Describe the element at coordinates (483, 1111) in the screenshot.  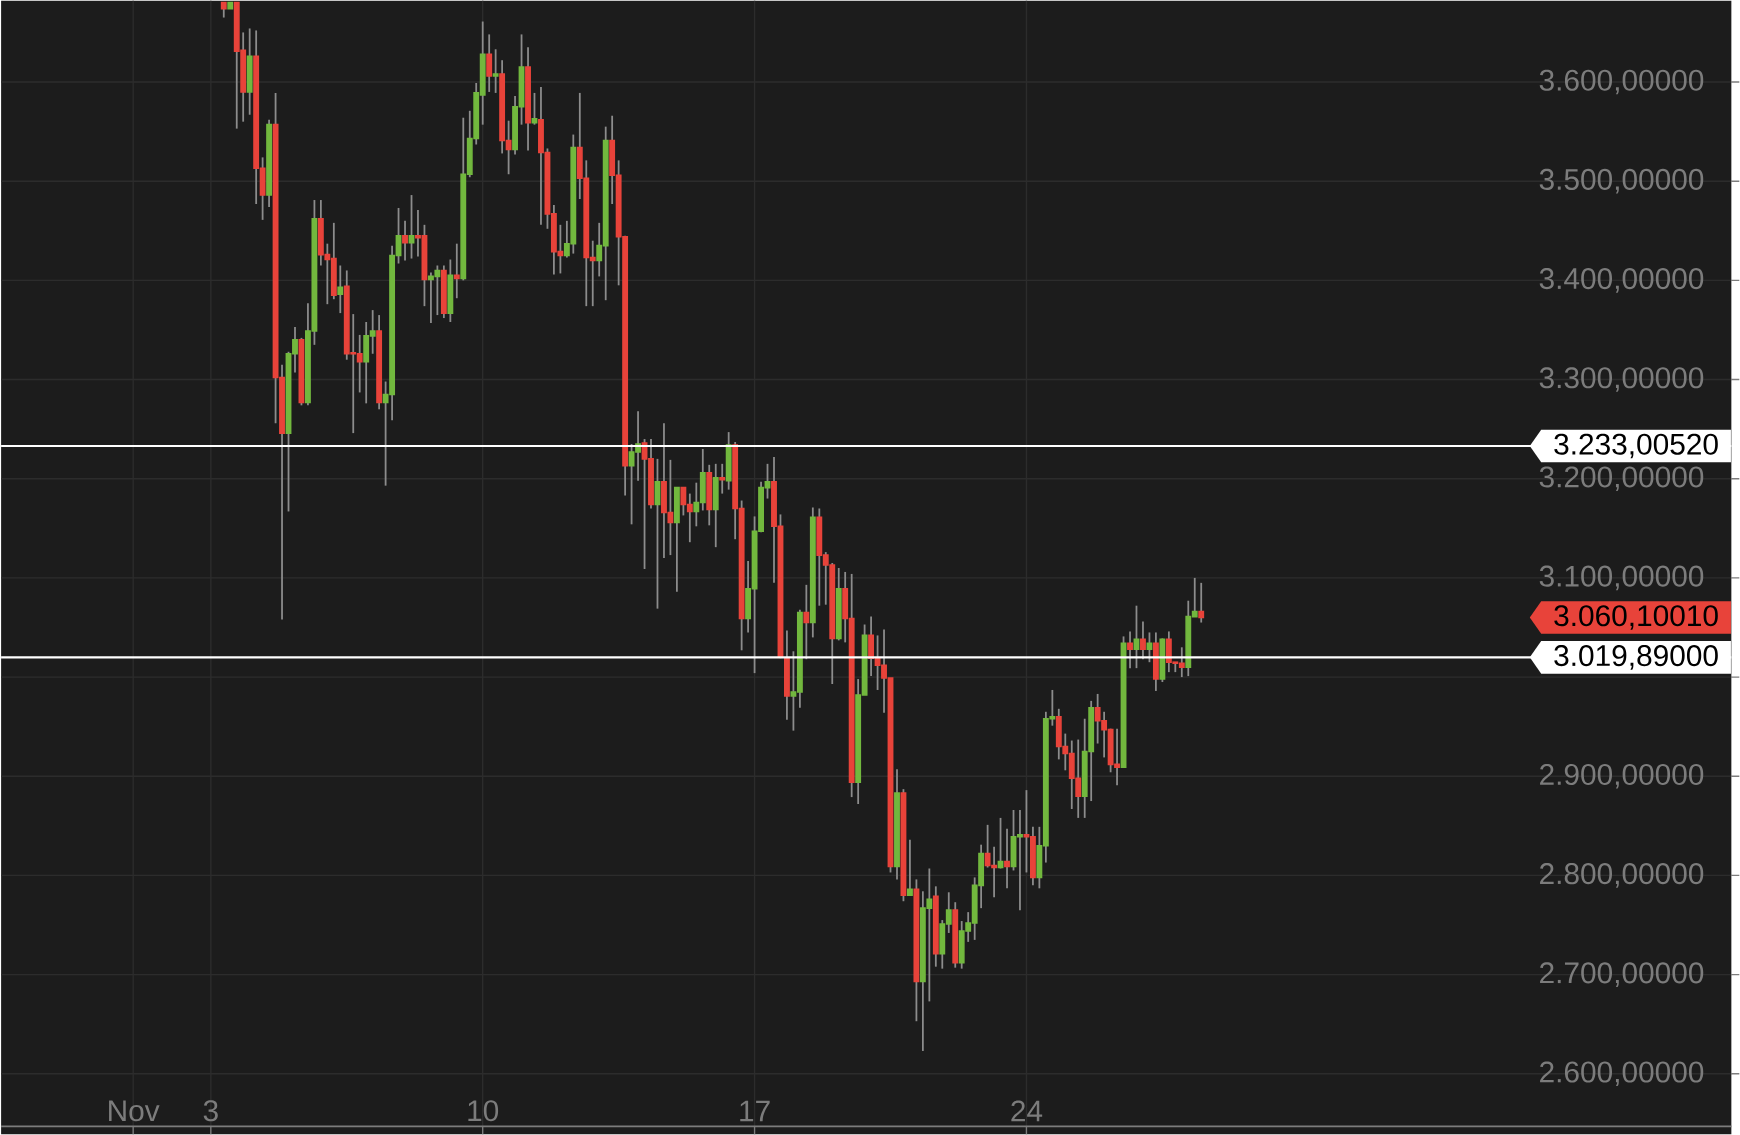
I see `x-tick-label: 10` at that location.